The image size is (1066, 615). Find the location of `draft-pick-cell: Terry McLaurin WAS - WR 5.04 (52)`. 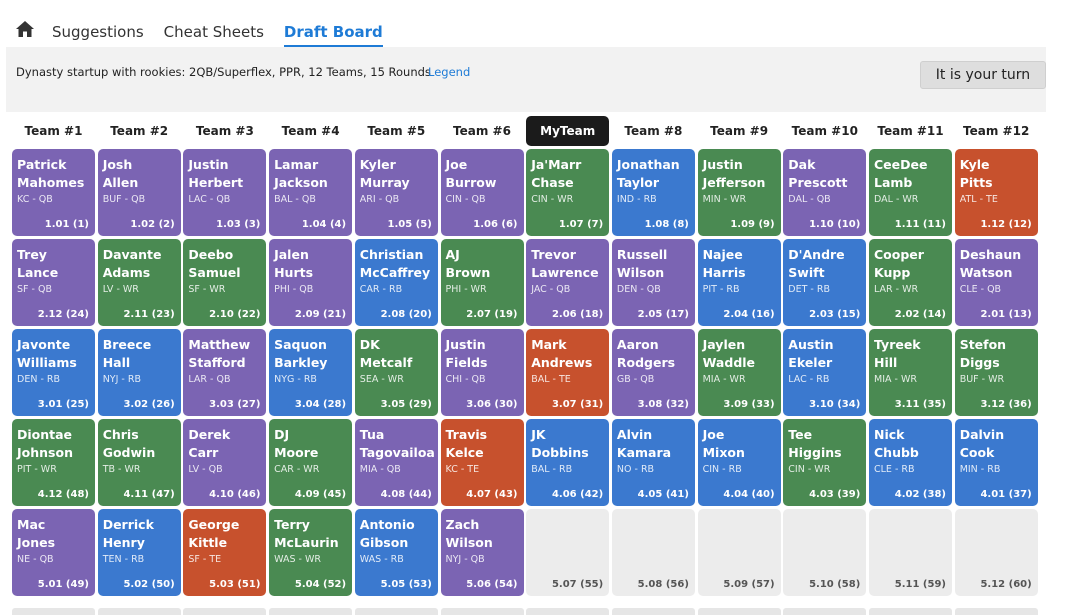

draft-pick-cell: Terry McLaurin WAS - WR 5.04 (52) is located at coordinates (311, 552).